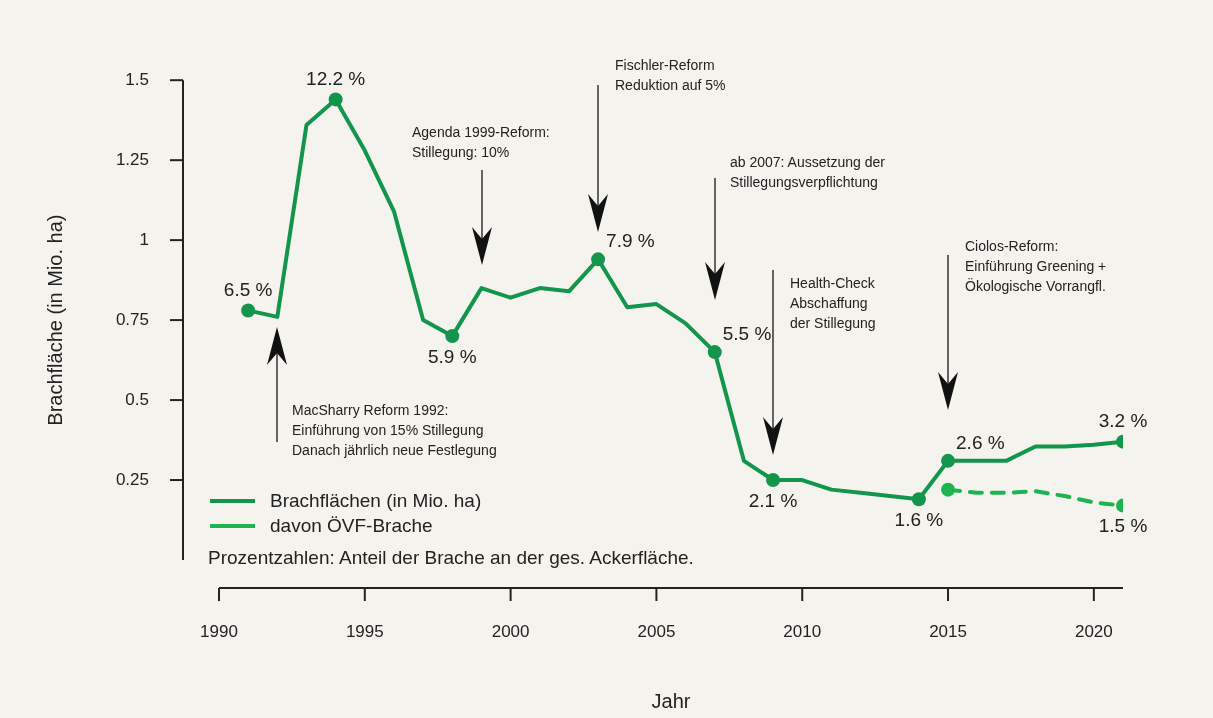  Describe the element at coordinates (219, 631) in the screenshot. I see `x-tick-label: 1990` at that location.